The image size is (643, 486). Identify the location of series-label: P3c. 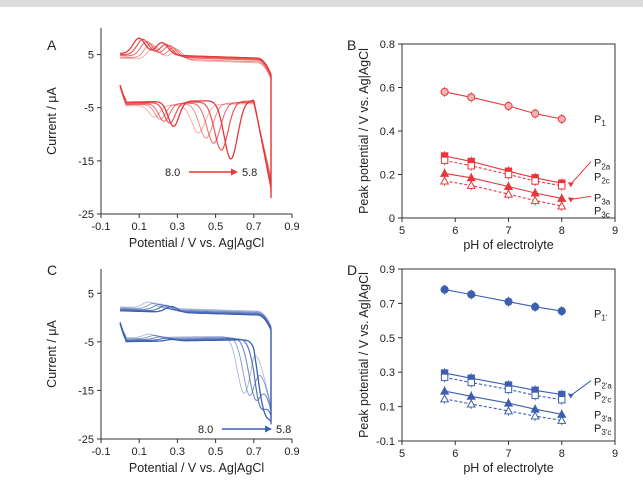
(602, 212).